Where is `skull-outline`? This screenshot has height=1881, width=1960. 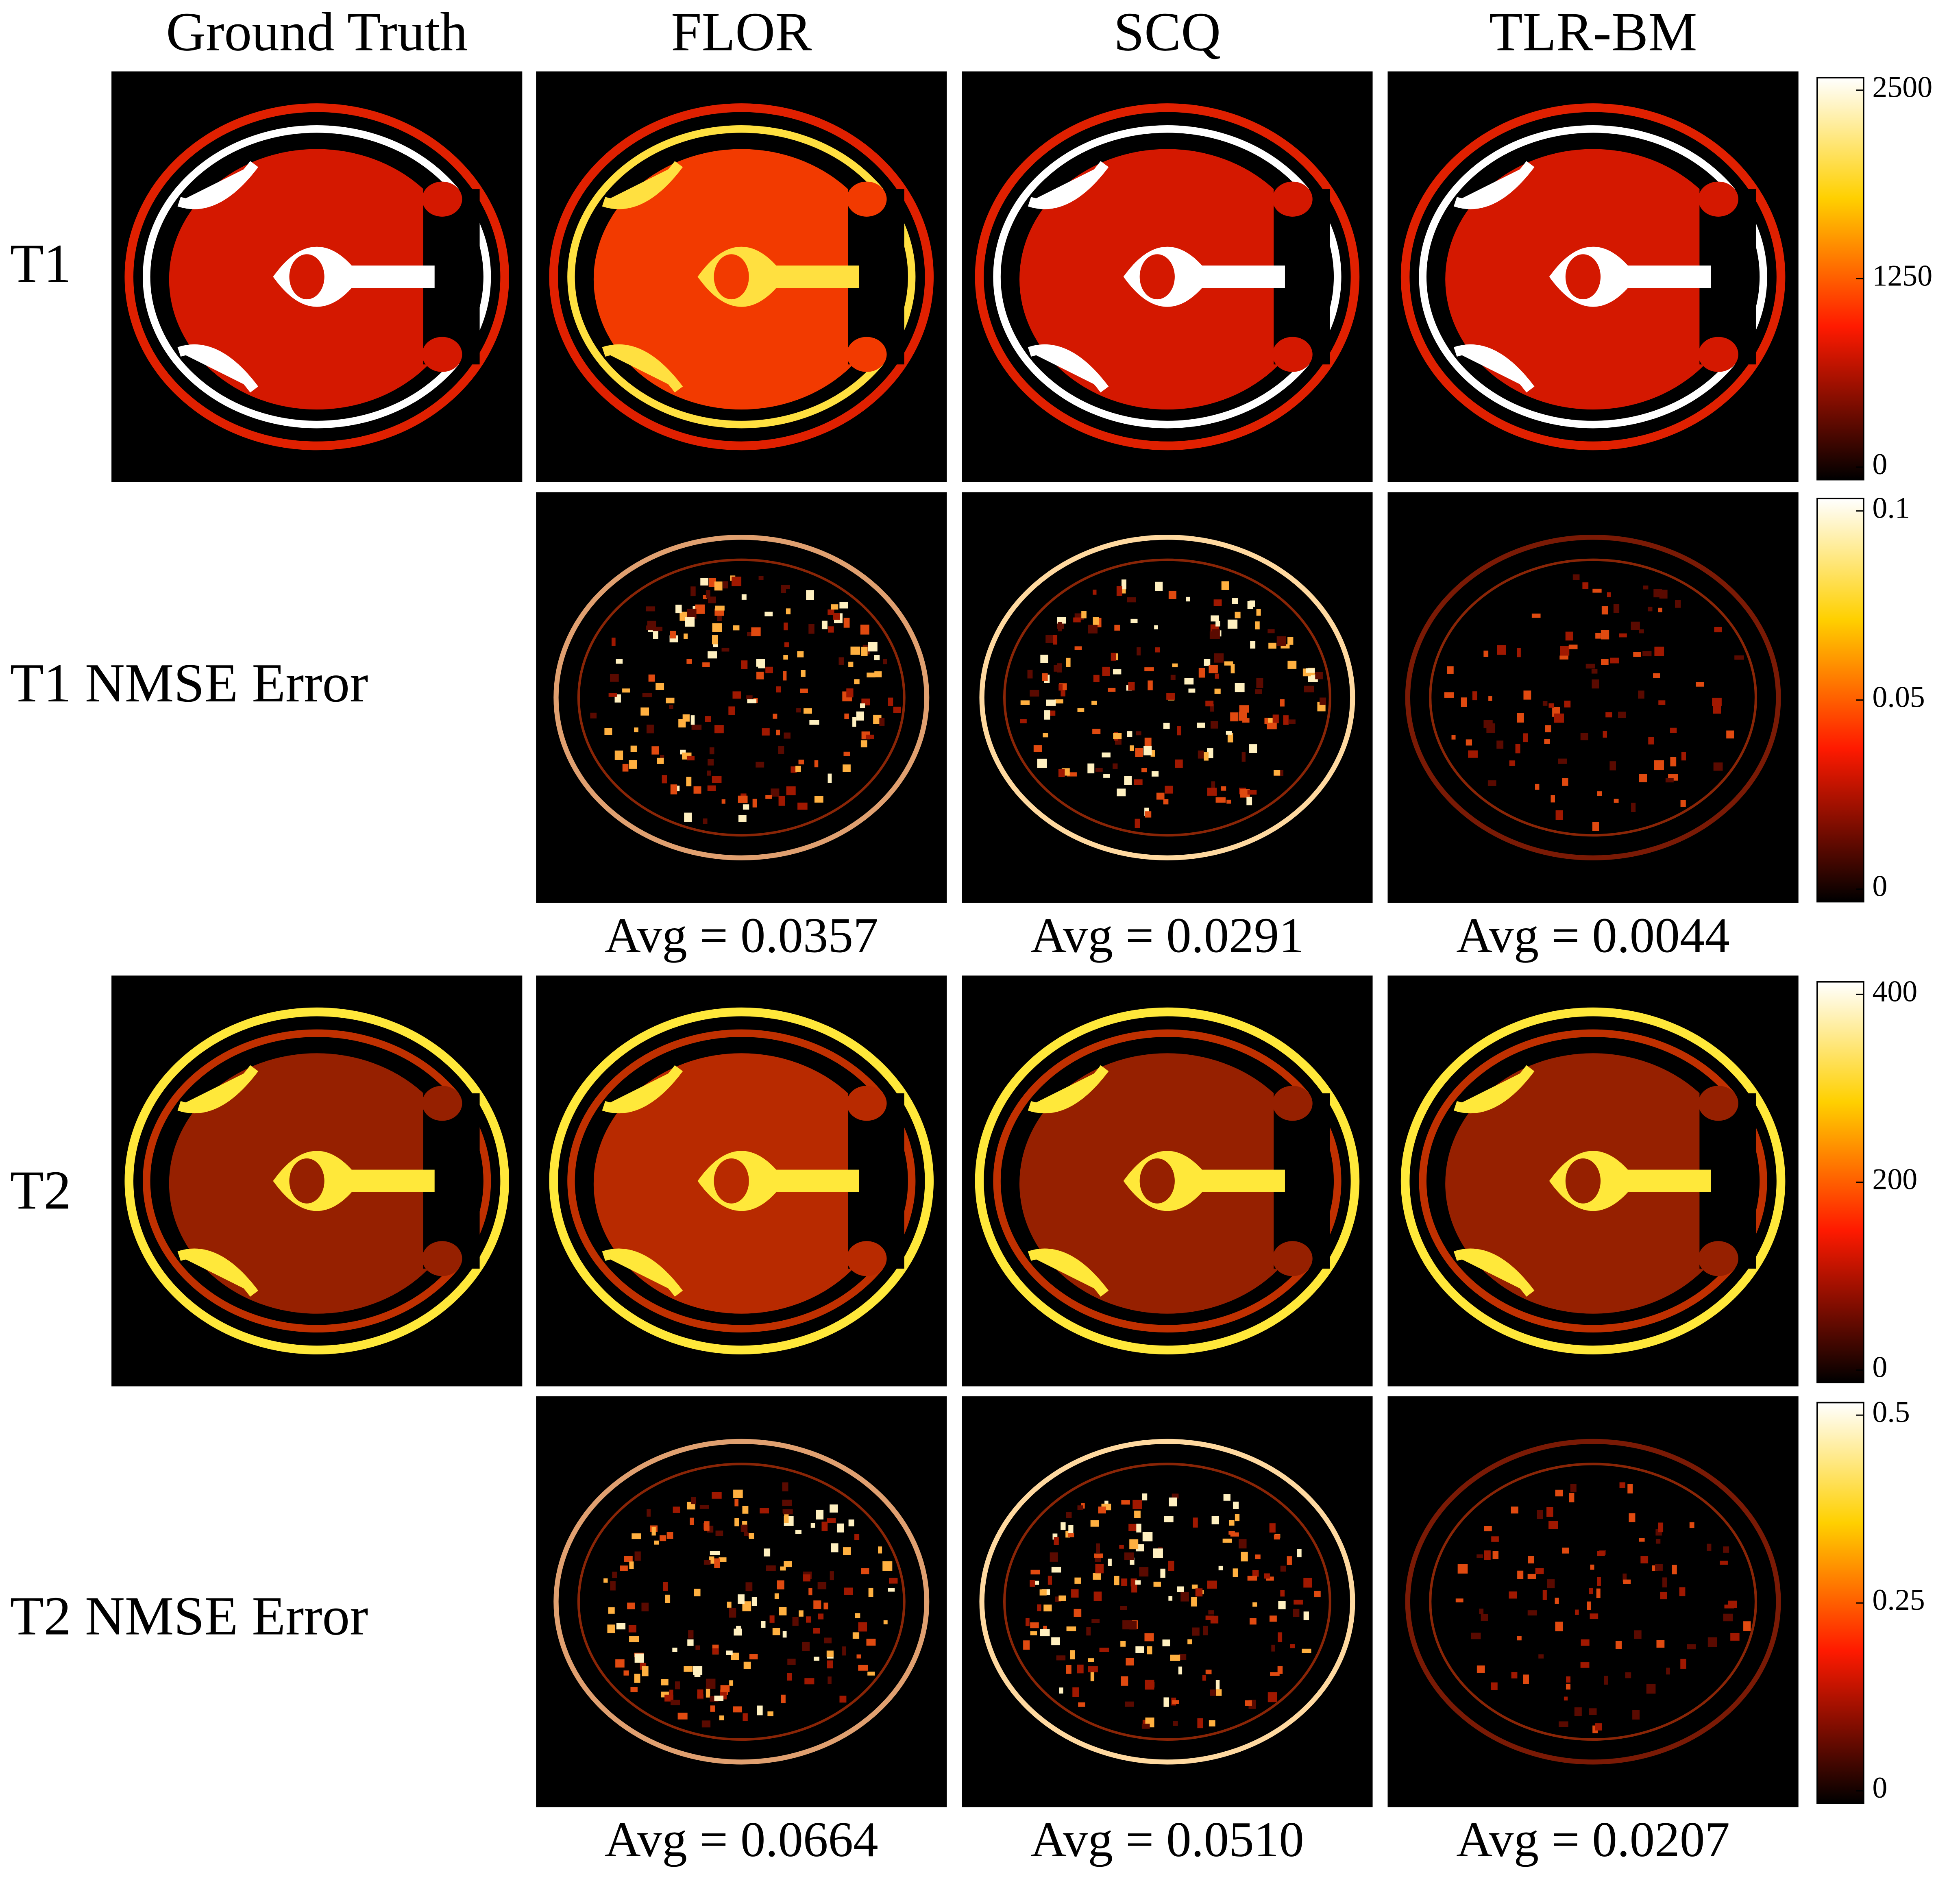
skull-outline is located at coordinates (1593, 1602).